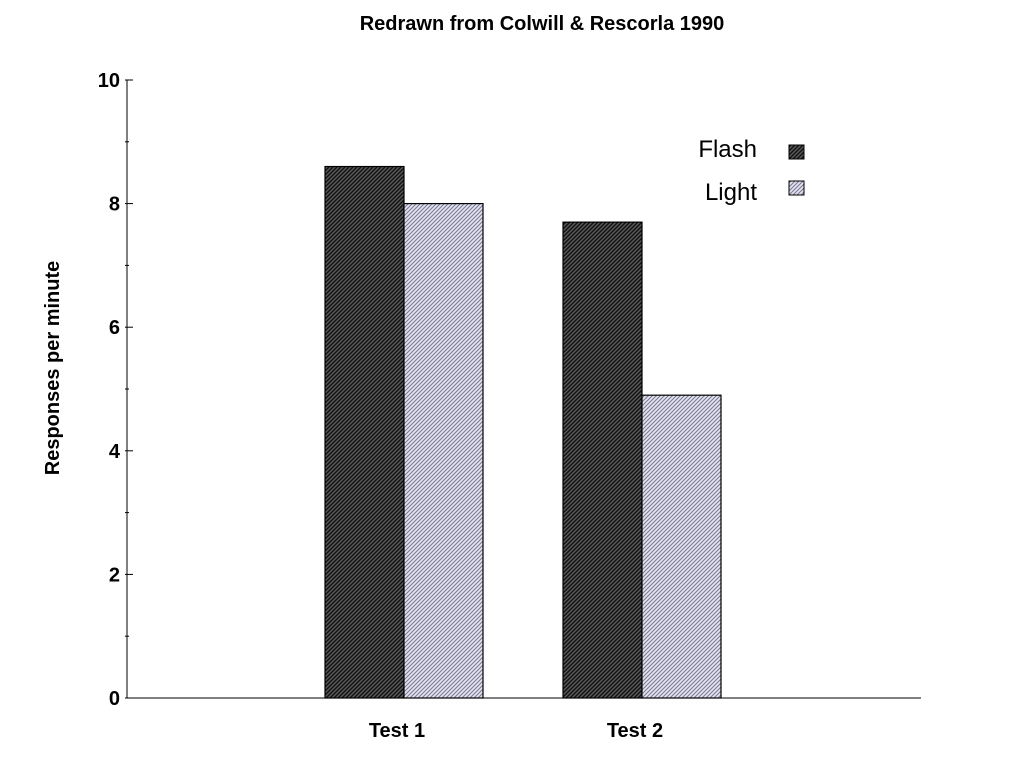  Describe the element at coordinates (53, 368) in the screenshot. I see `y-axis-label: Responses per minute` at that location.